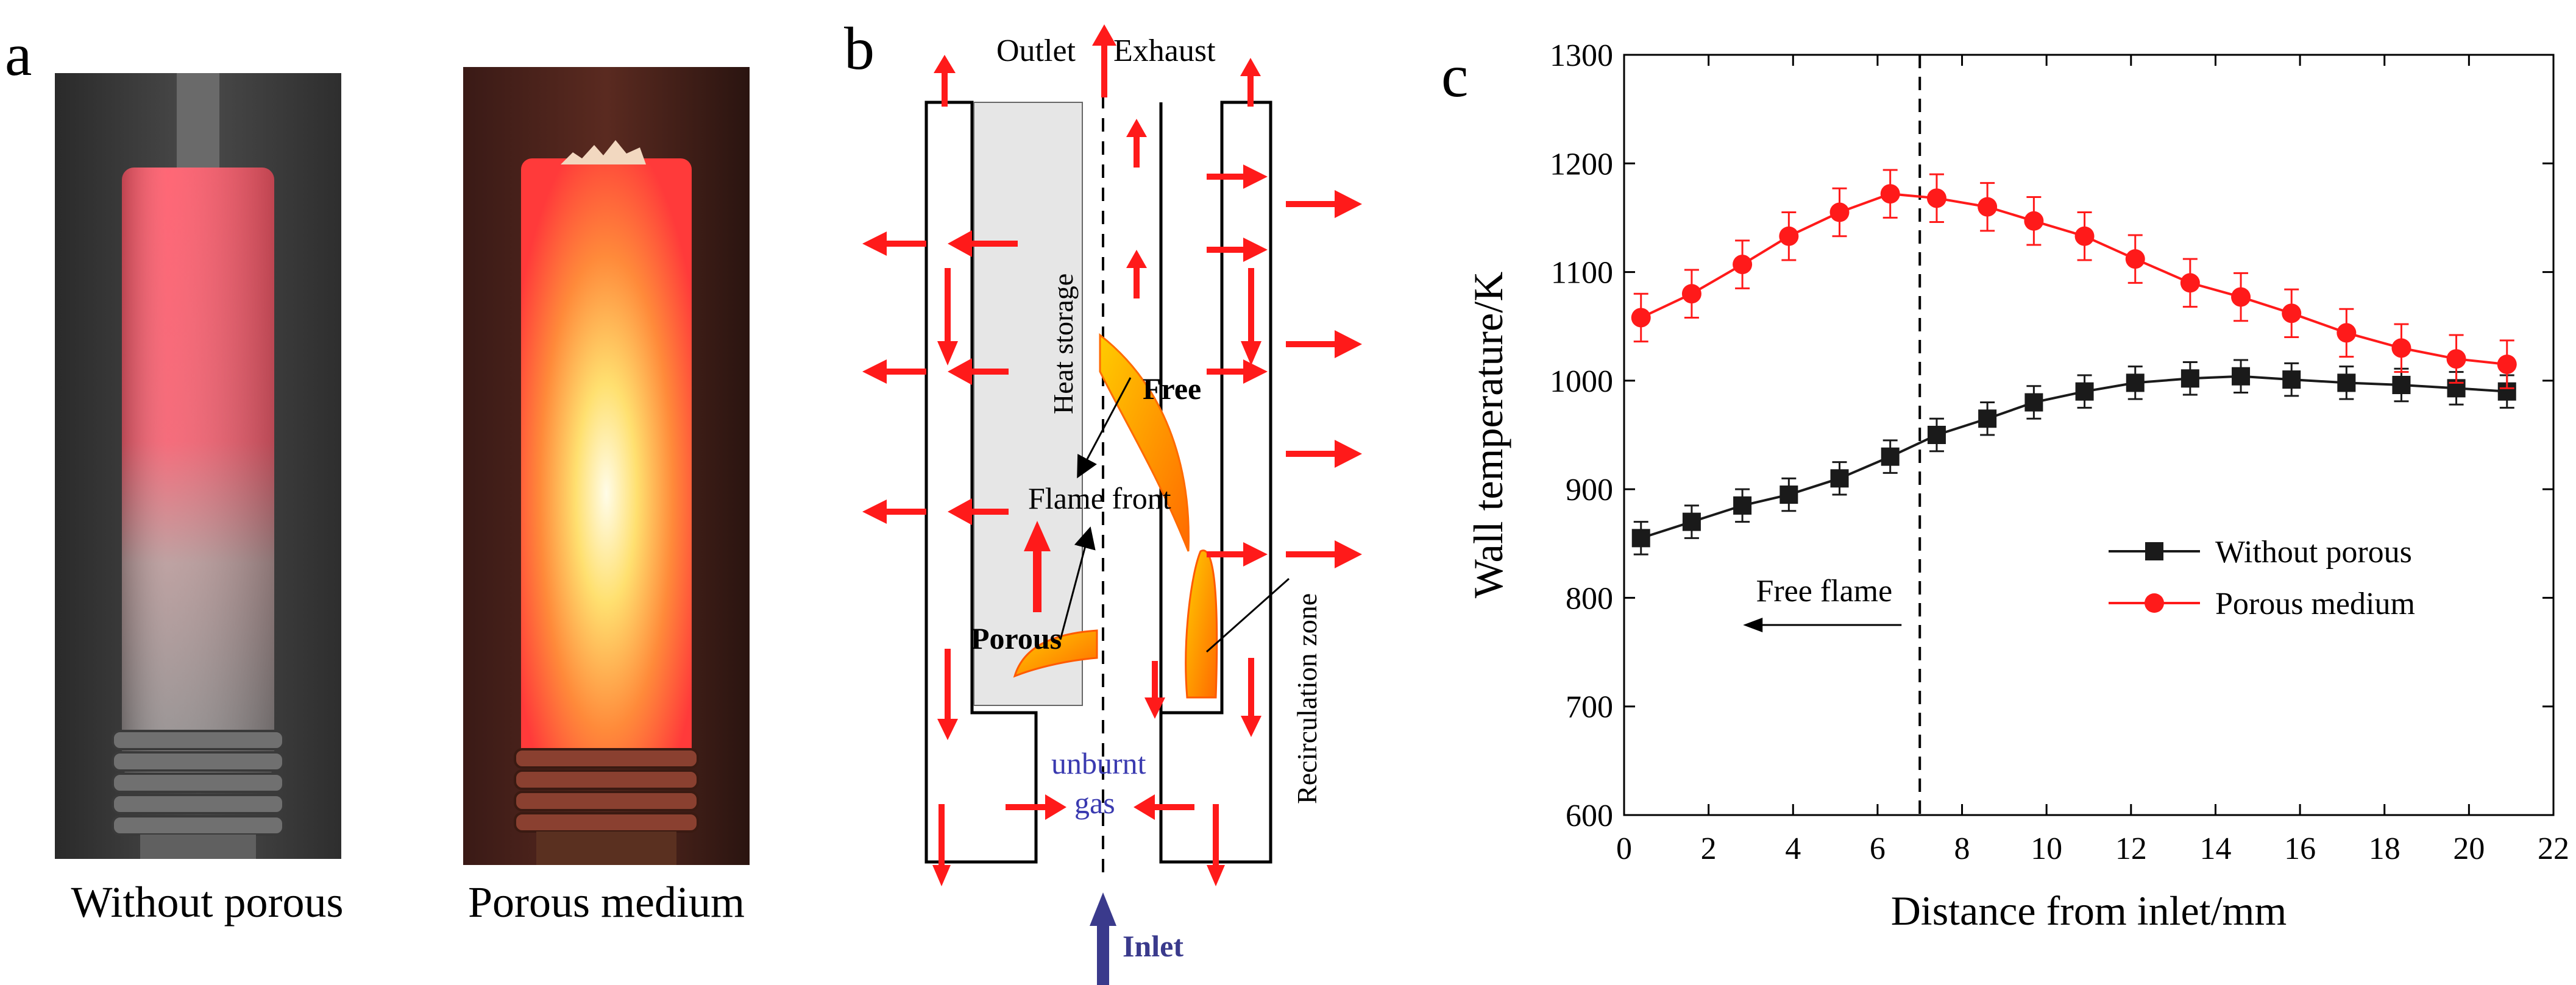  I want to click on x-tick-label: 16, so click(2300, 848).